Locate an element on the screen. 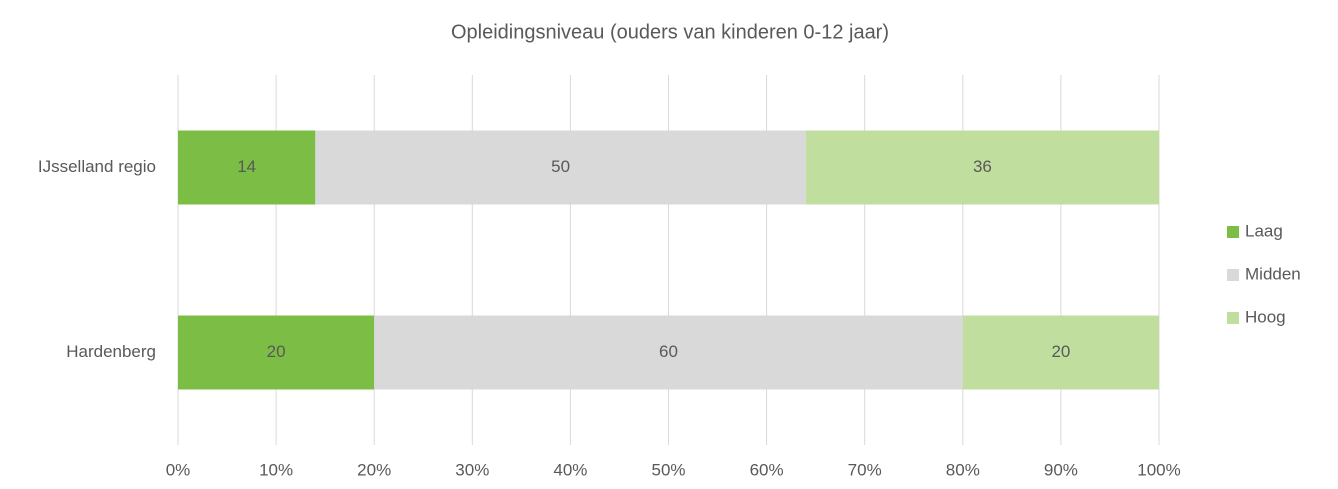 This screenshot has width=1338, height=489. x-tick-label: 40% is located at coordinates (570, 469).